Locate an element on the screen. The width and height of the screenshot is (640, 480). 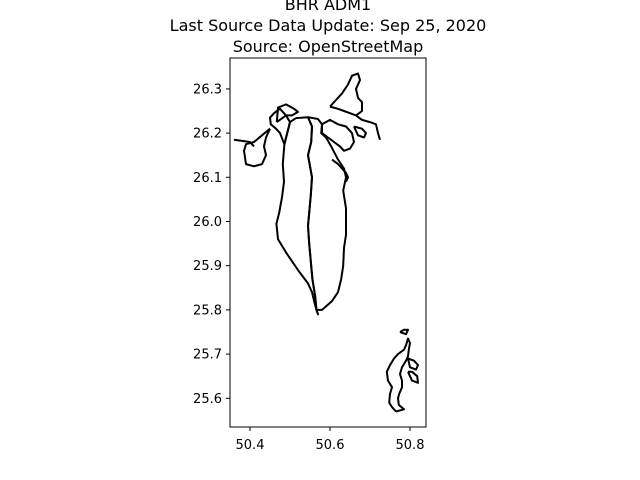
title-line-2: Last Source Data Update: Sep 25, 2020 is located at coordinates (328, 25).